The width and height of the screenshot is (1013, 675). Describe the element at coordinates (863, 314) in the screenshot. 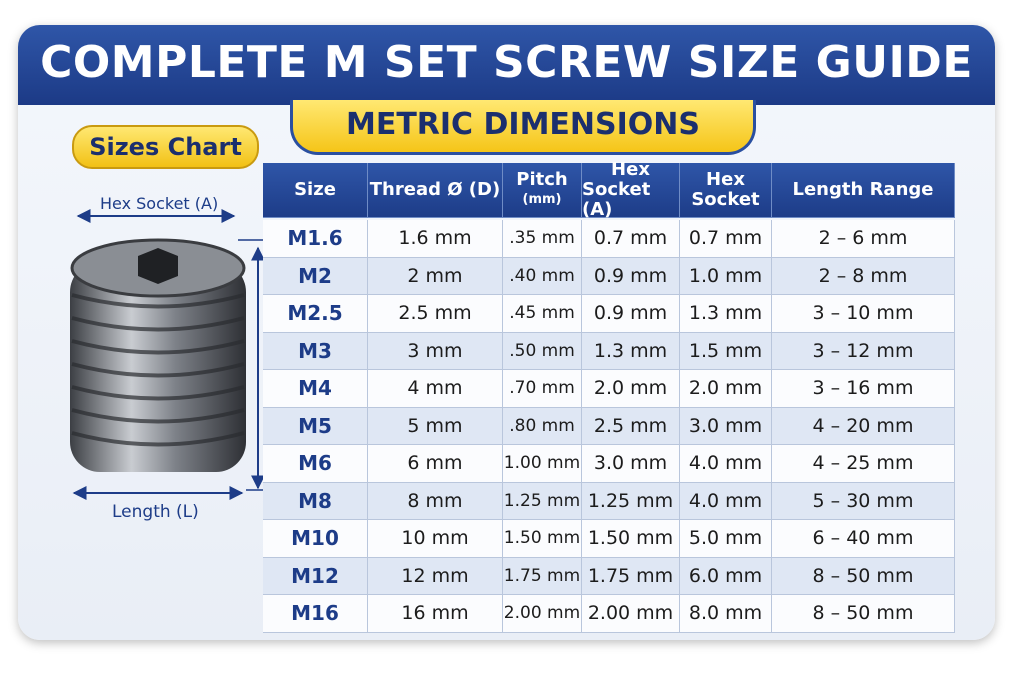

I see `table-cell: 3 – 10 mm` at that location.